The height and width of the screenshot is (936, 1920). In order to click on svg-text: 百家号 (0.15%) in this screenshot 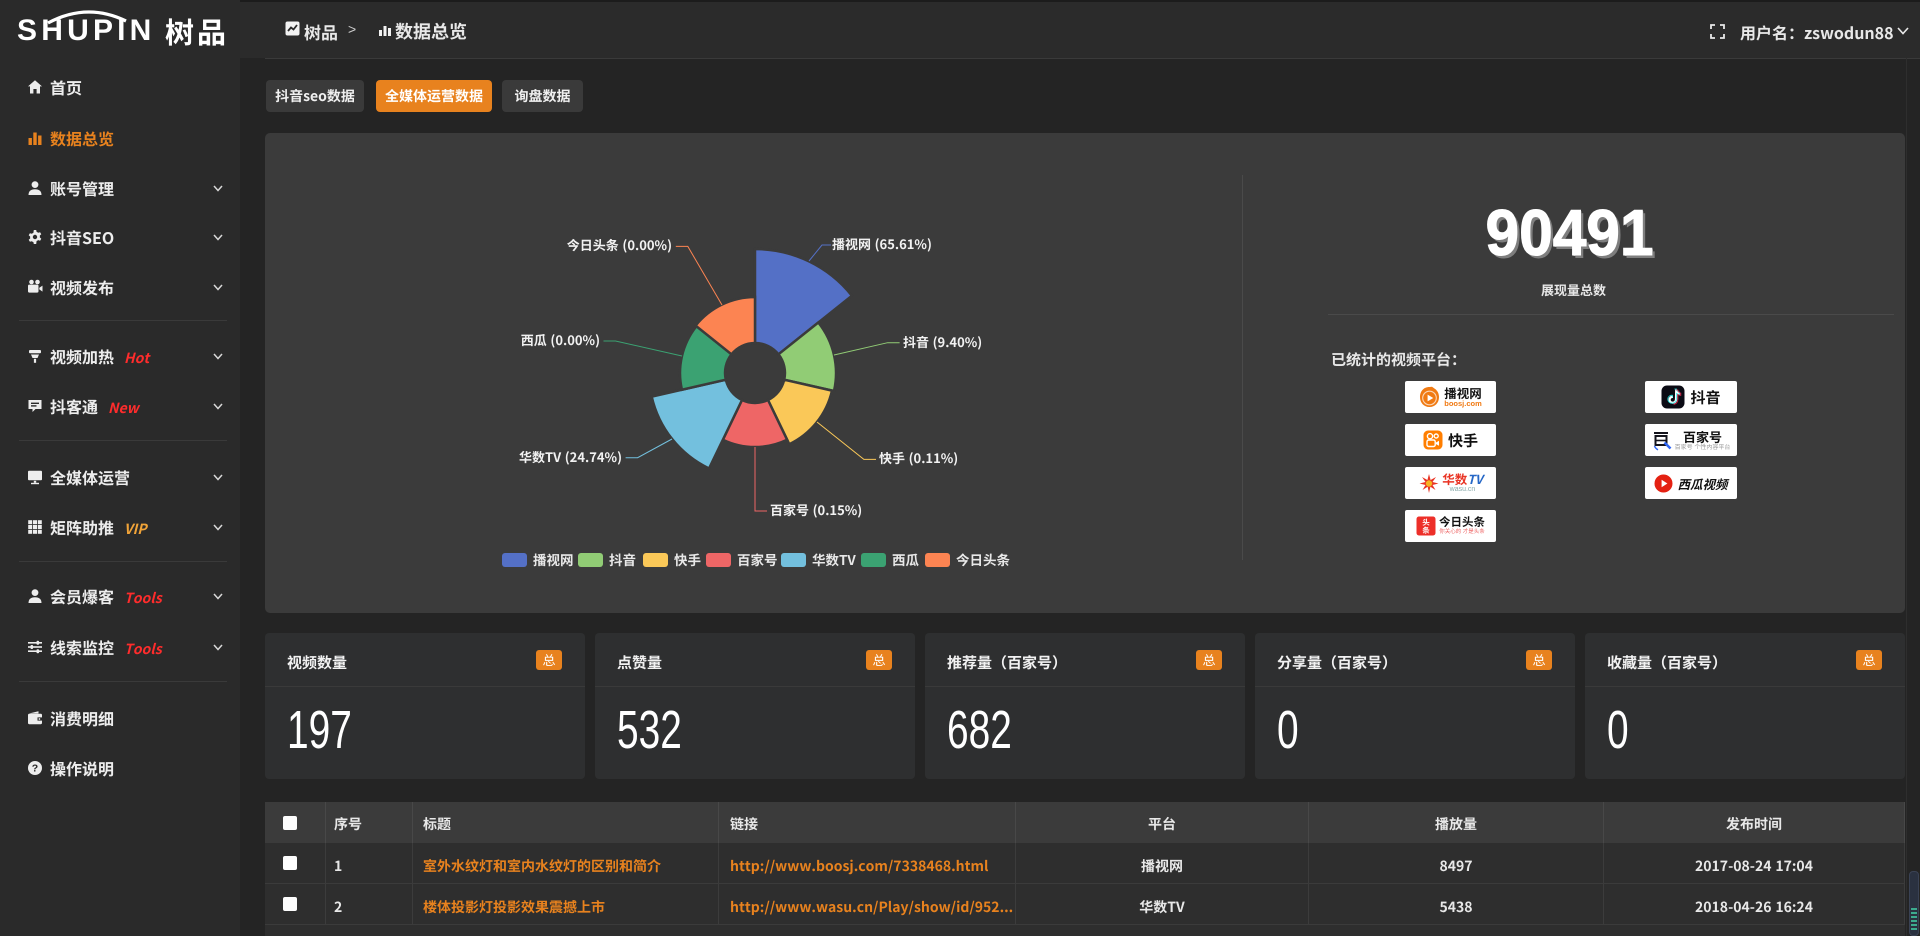, I will do `click(816, 509)`.